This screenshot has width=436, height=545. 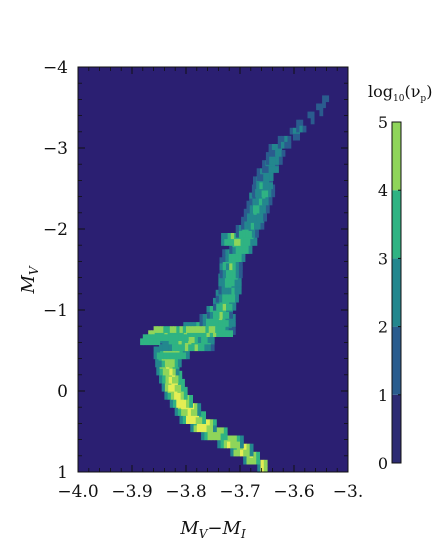 What do you see at coordinates (131, 492) in the screenshot?
I see `x-tick-label: −3.9` at bounding box center [131, 492].